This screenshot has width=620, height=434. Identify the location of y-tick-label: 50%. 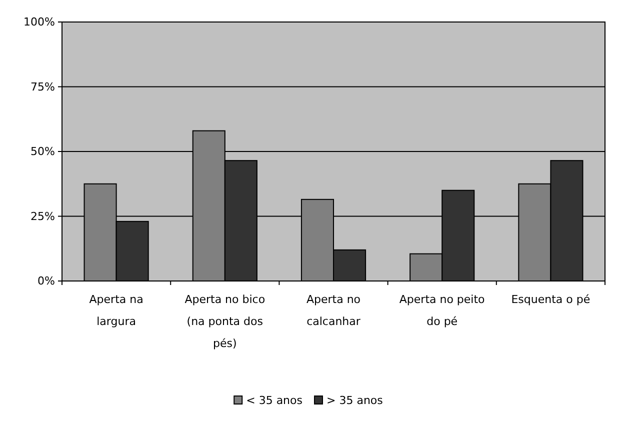
(42, 151).